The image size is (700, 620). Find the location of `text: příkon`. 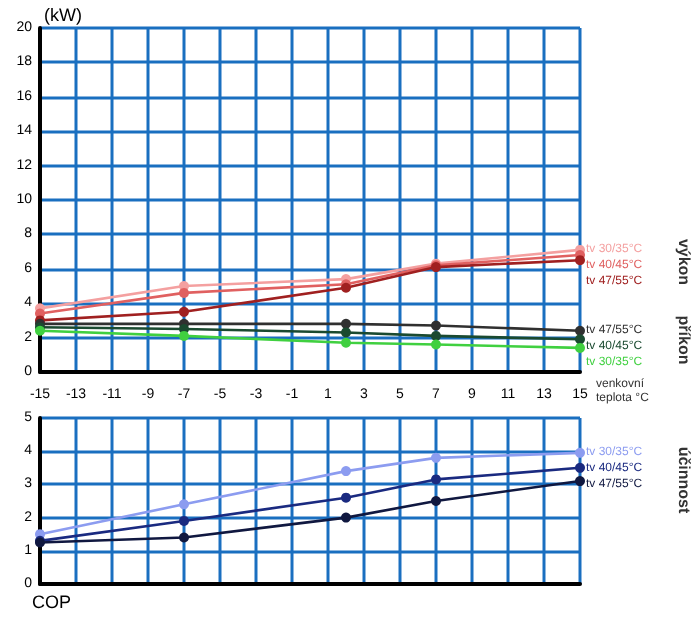

text: příkon is located at coordinates (684, 340).